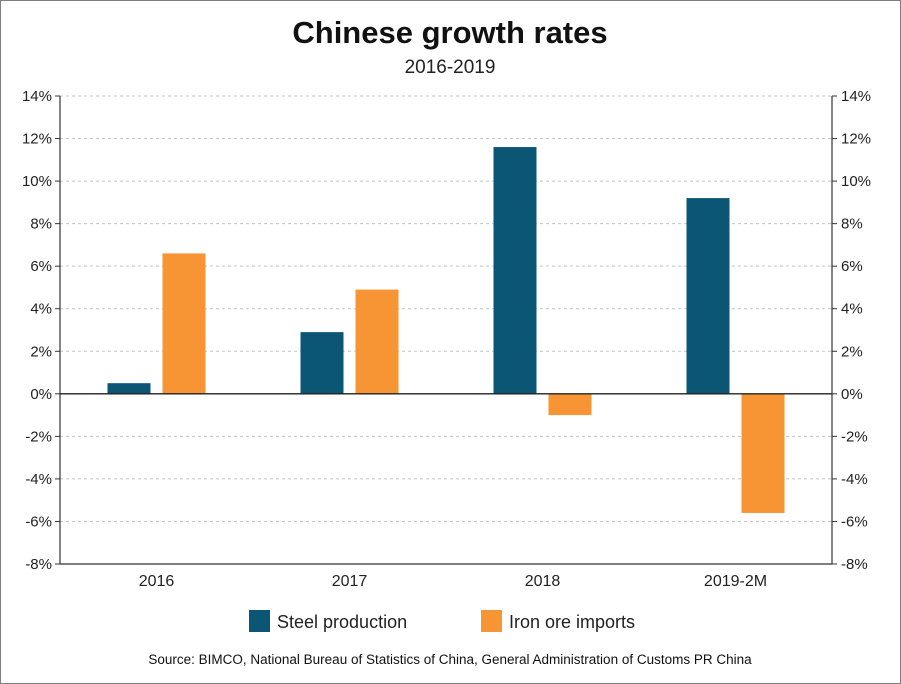  What do you see at coordinates (854, 564) in the screenshot?
I see `right-tick-label: -8%` at bounding box center [854, 564].